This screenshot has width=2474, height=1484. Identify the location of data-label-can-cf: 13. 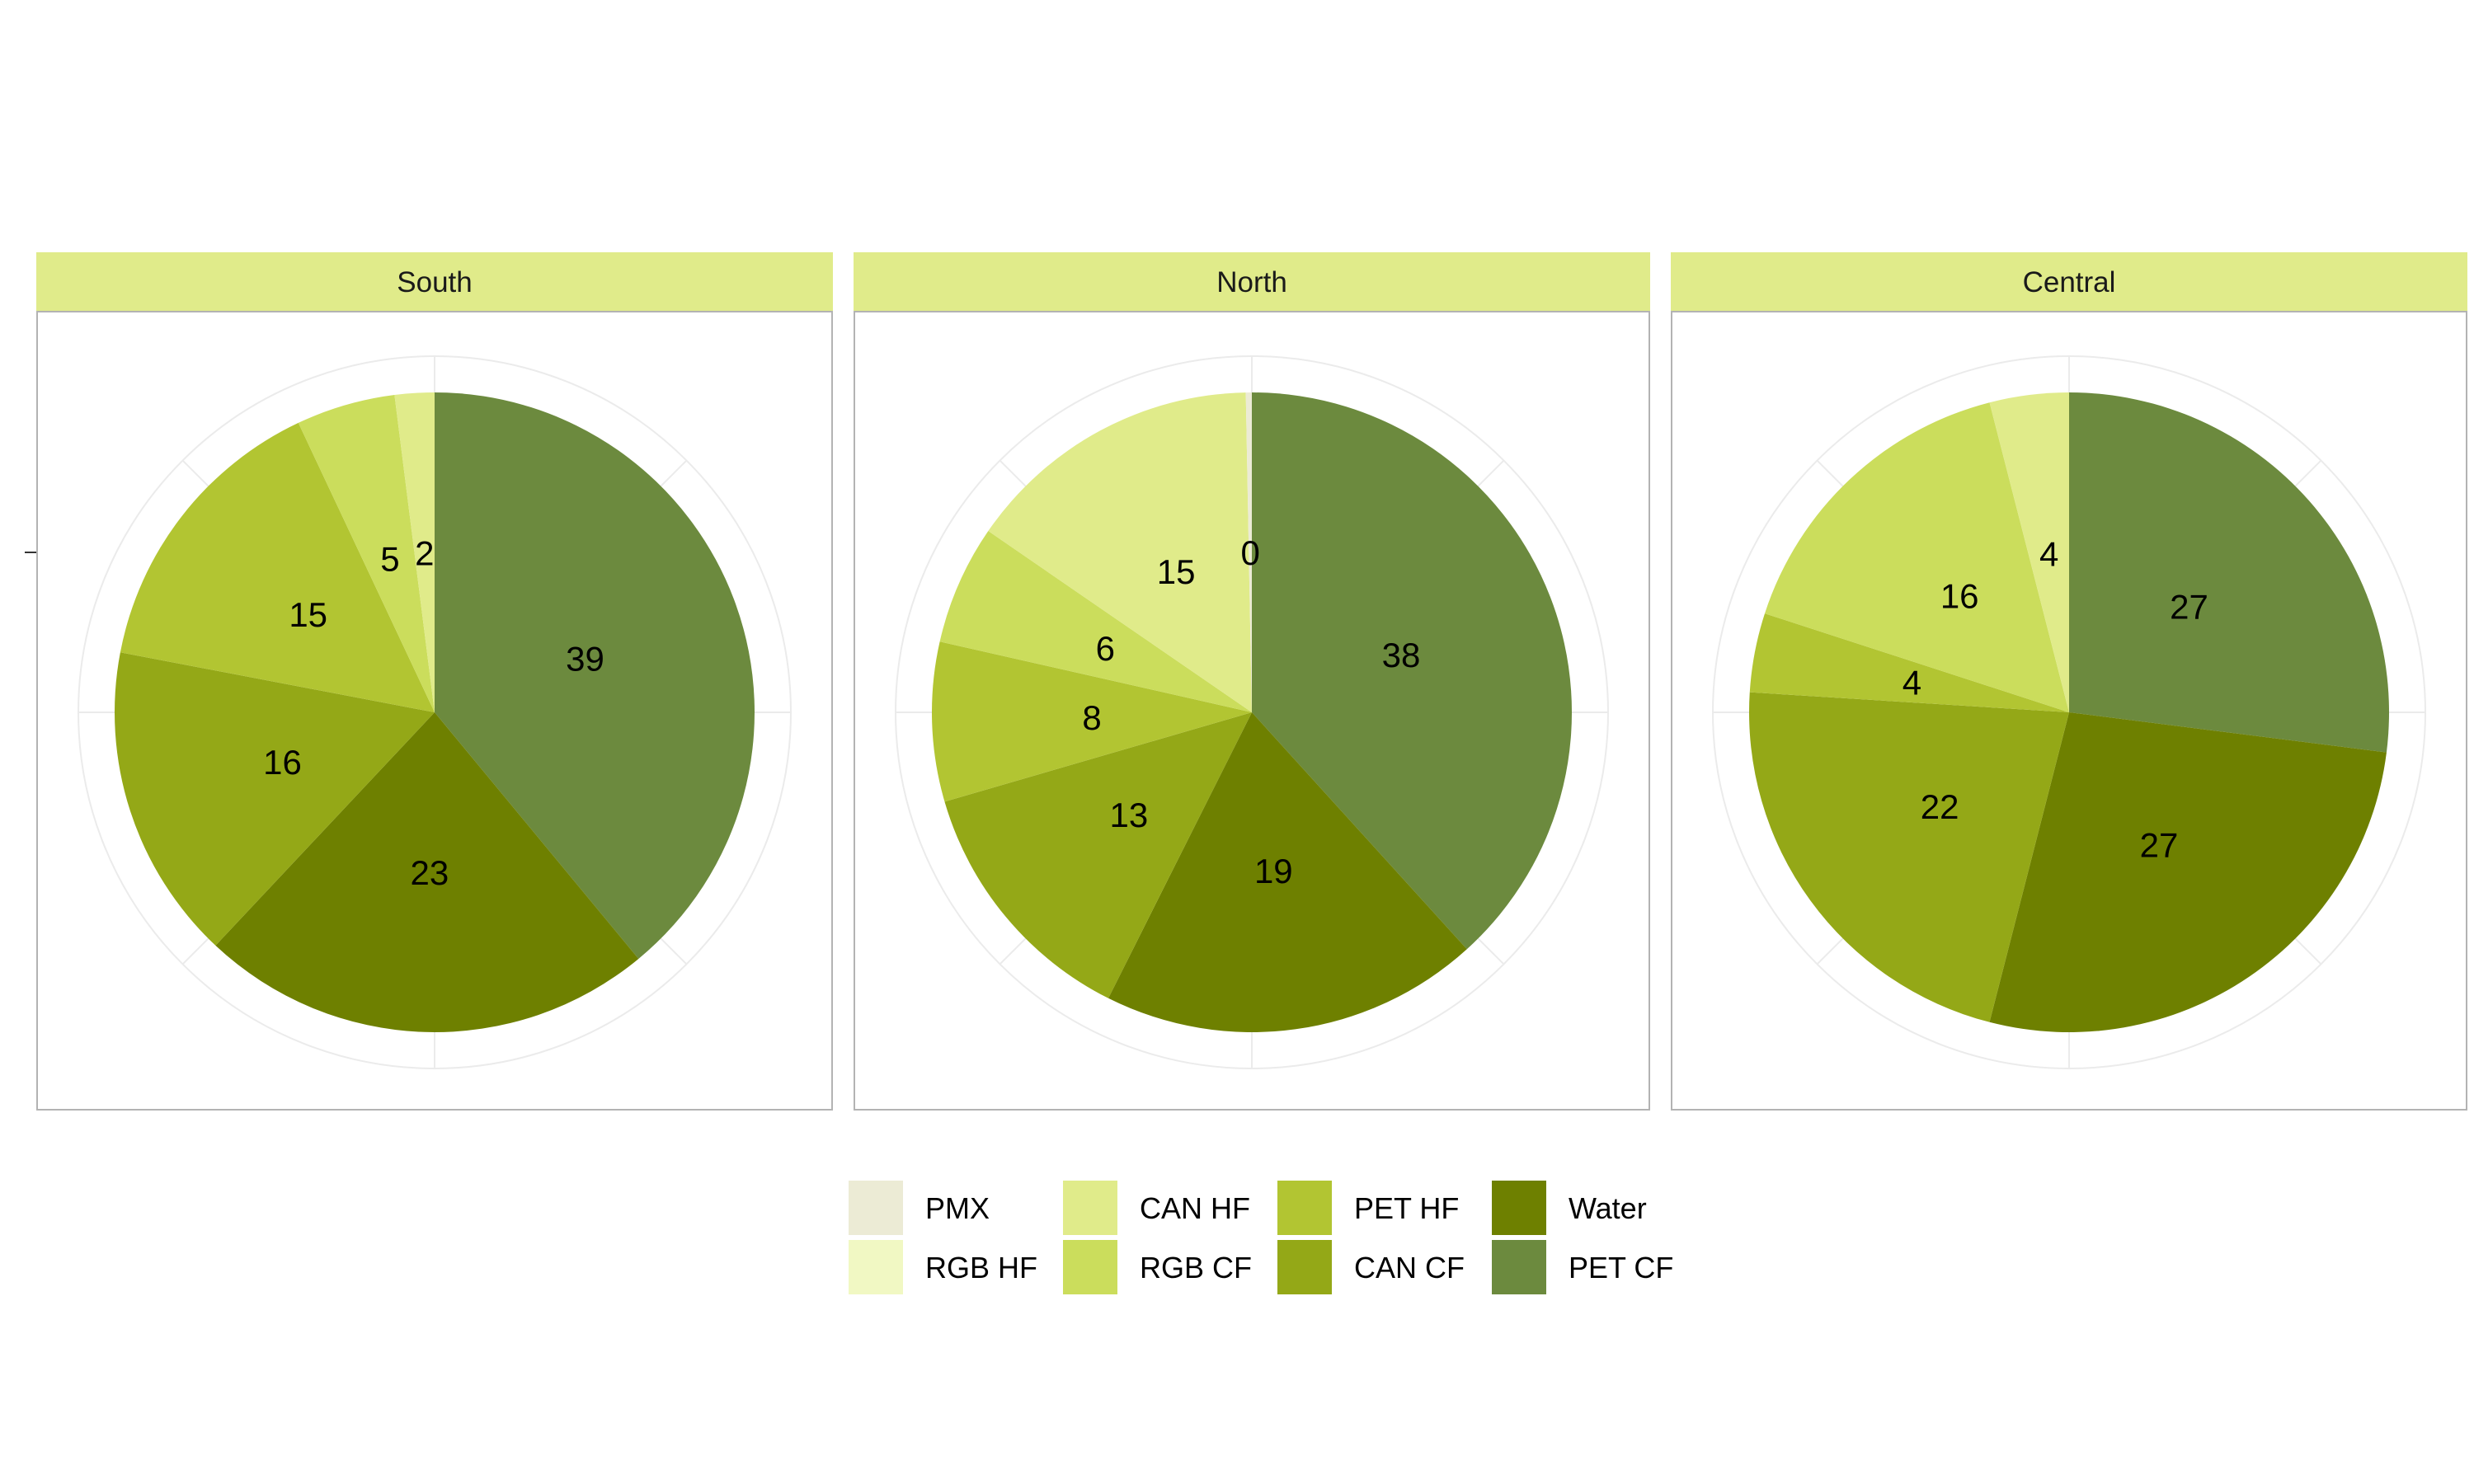
(1129, 815).